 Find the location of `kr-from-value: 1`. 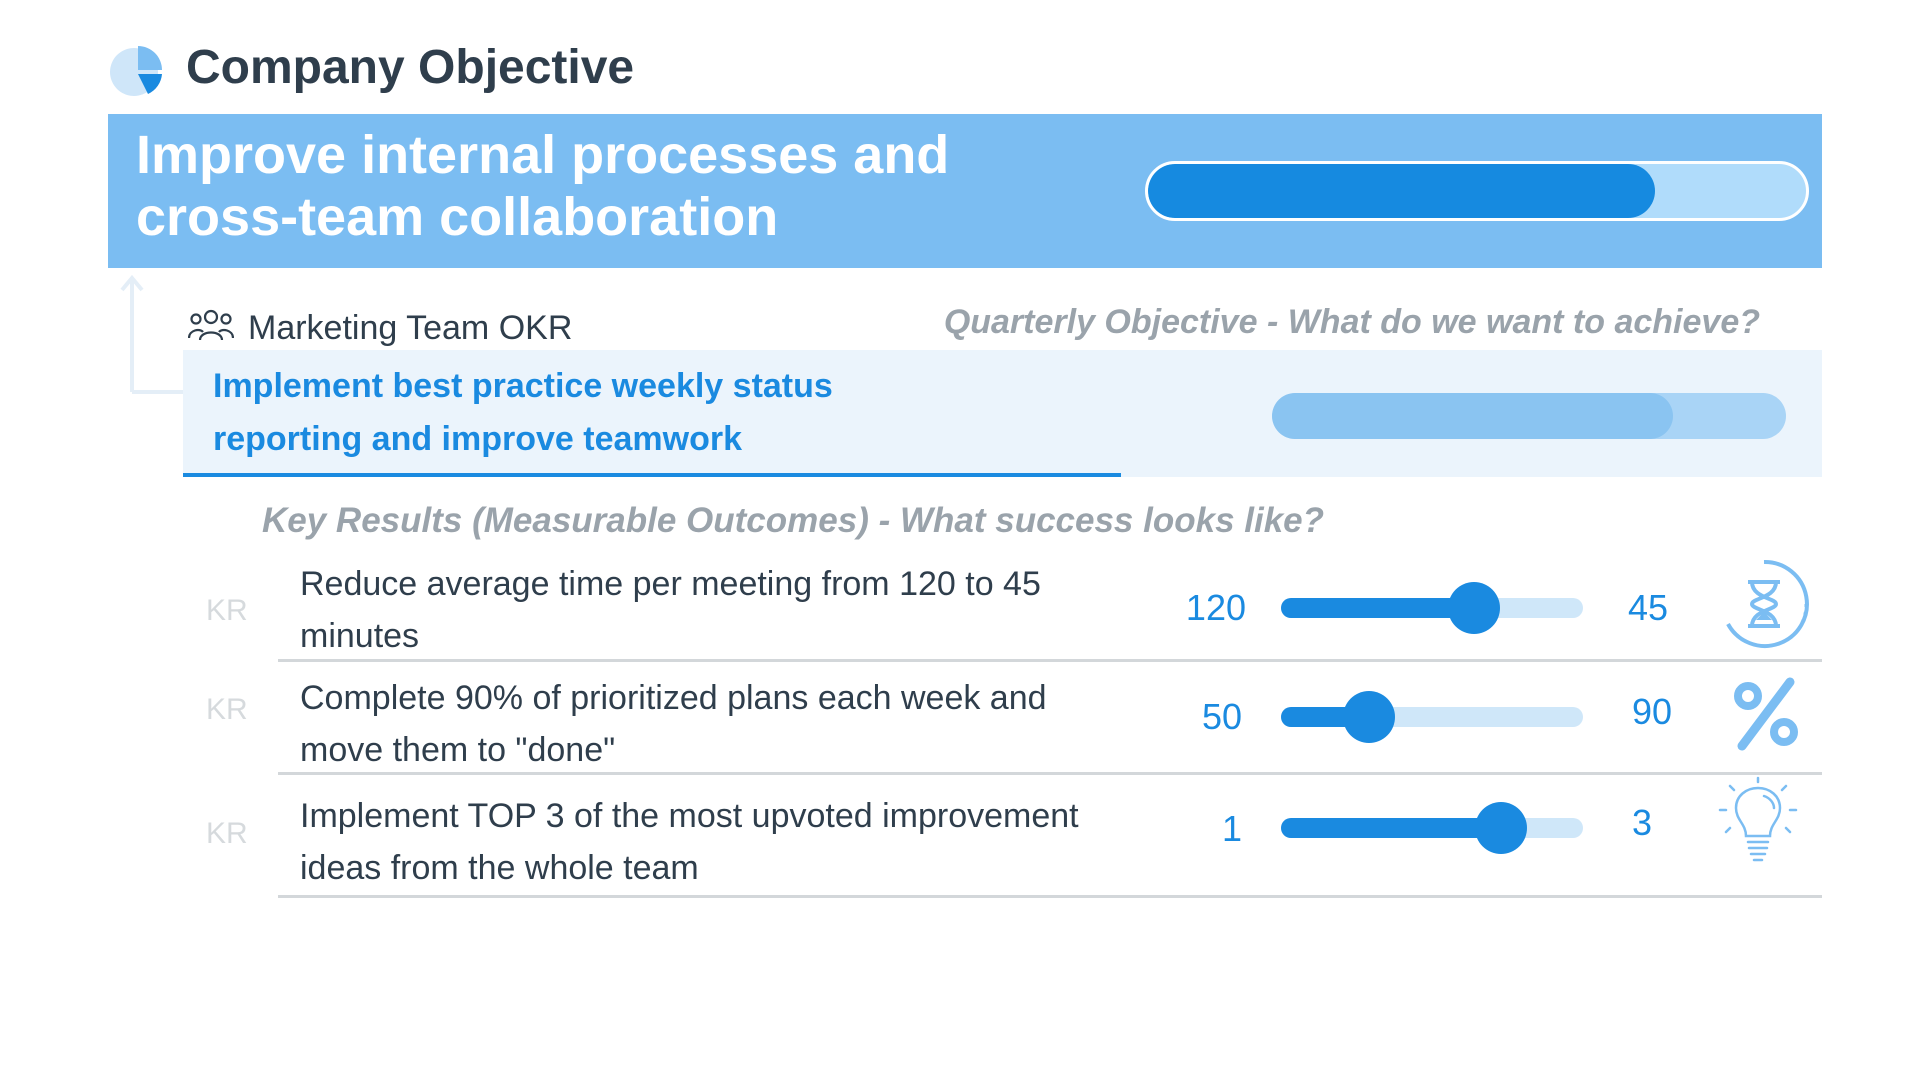

kr-from-value: 1 is located at coordinates (1231, 828).